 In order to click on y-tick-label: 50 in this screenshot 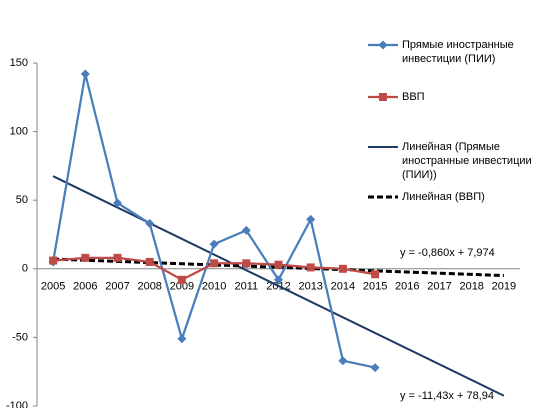, I will do `click(22, 200)`.